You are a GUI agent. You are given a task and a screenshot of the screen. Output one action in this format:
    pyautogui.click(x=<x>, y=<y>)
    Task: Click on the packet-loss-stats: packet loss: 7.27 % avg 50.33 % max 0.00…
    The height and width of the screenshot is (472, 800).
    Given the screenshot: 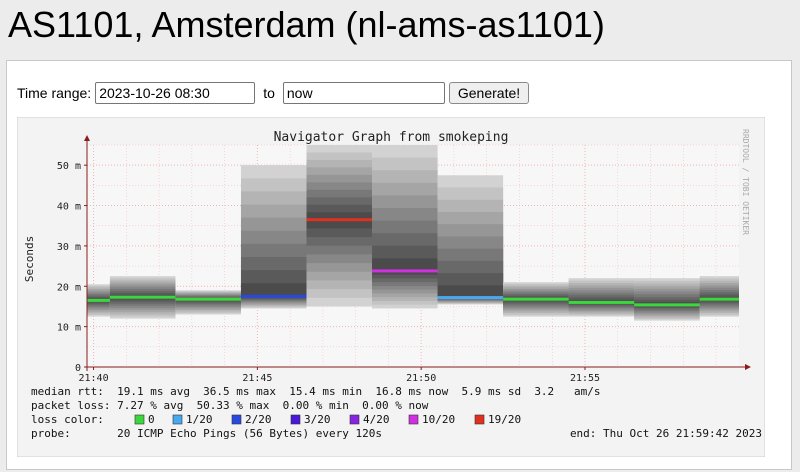 What is the action you would take?
    pyautogui.click(x=230, y=405)
    